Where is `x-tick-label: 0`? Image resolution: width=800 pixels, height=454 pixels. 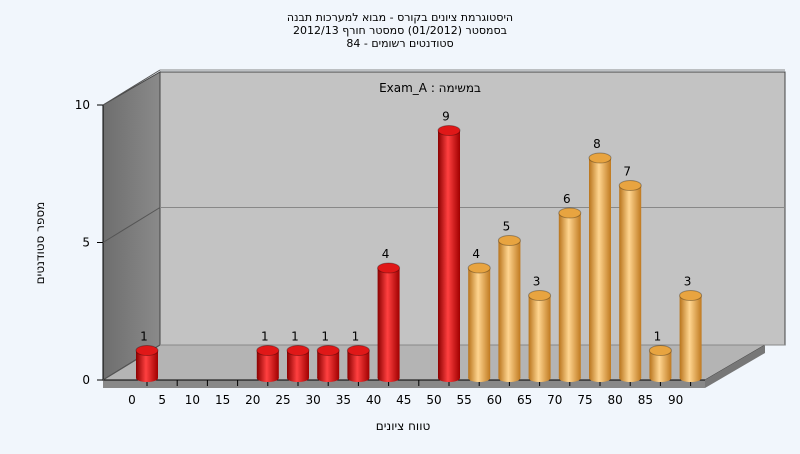
x-tick-label: 0 is located at coordinates (132, 400).